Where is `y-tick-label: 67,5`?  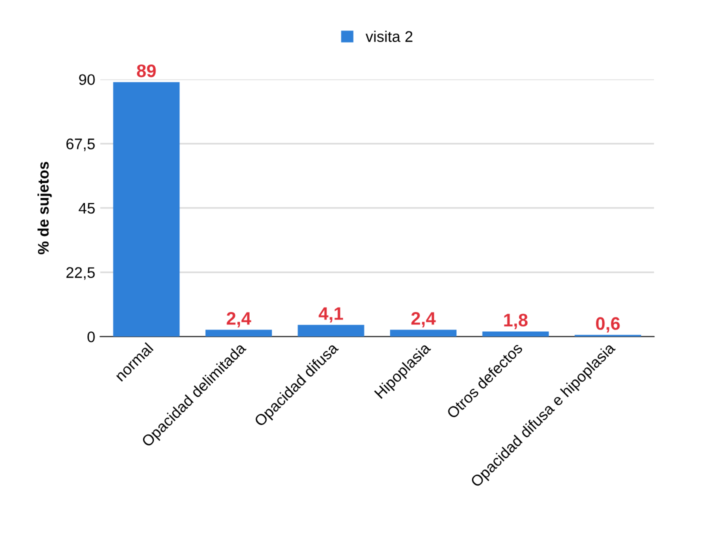
y-tick-label: 67,5 is located at coordinates (80, 145).